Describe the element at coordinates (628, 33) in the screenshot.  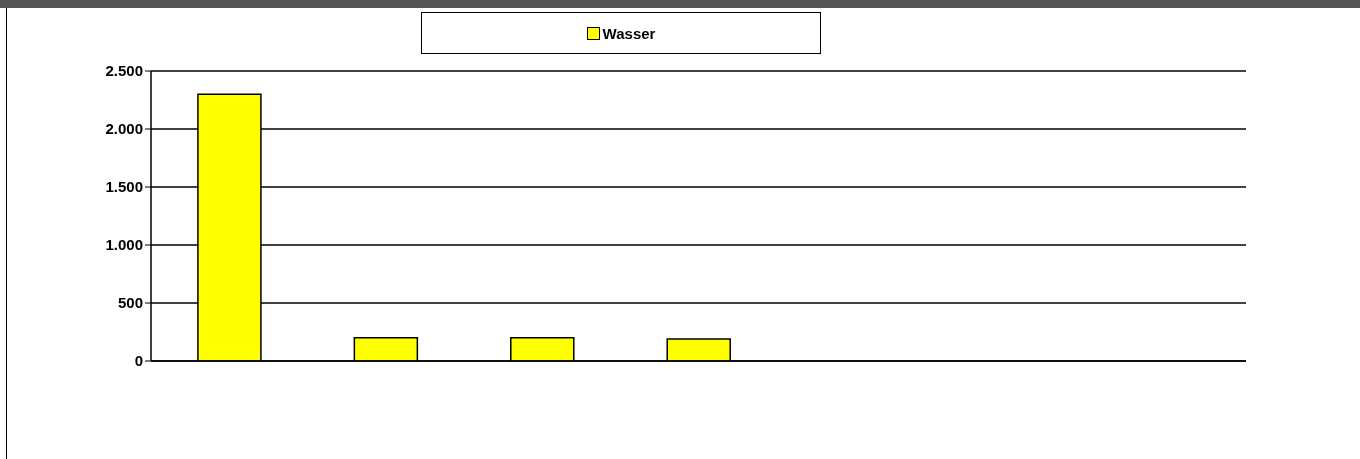
I see `legend-label: Wasser` at that location.